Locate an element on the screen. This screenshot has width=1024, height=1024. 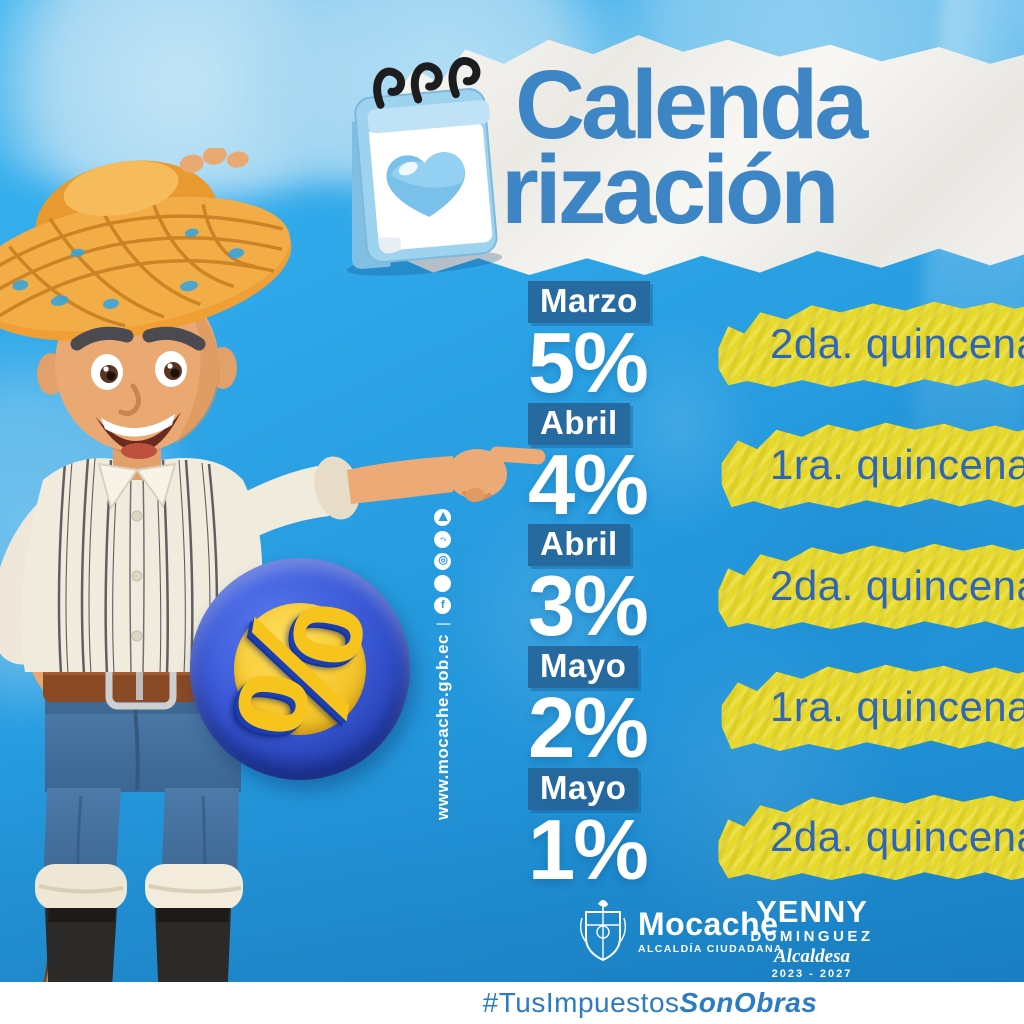
percent-badge: % is located at coordinates (300, 669).